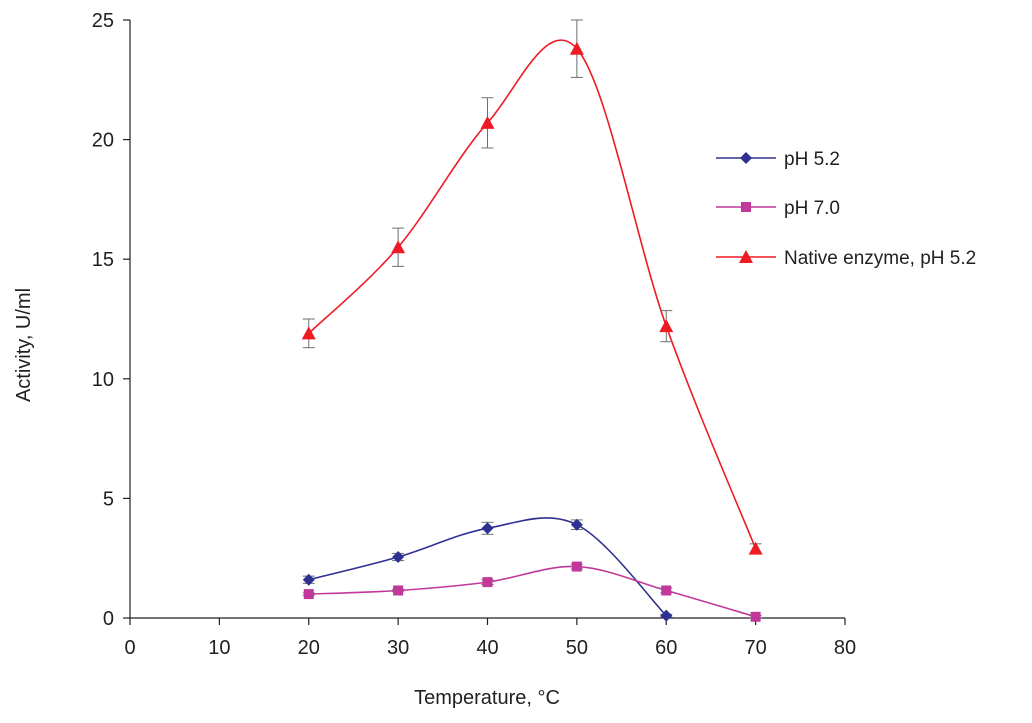  What do you see at coordinates (577, 648) in the screenshot?
I see `x-tick-label: 50` at bounding box center [577, 648].